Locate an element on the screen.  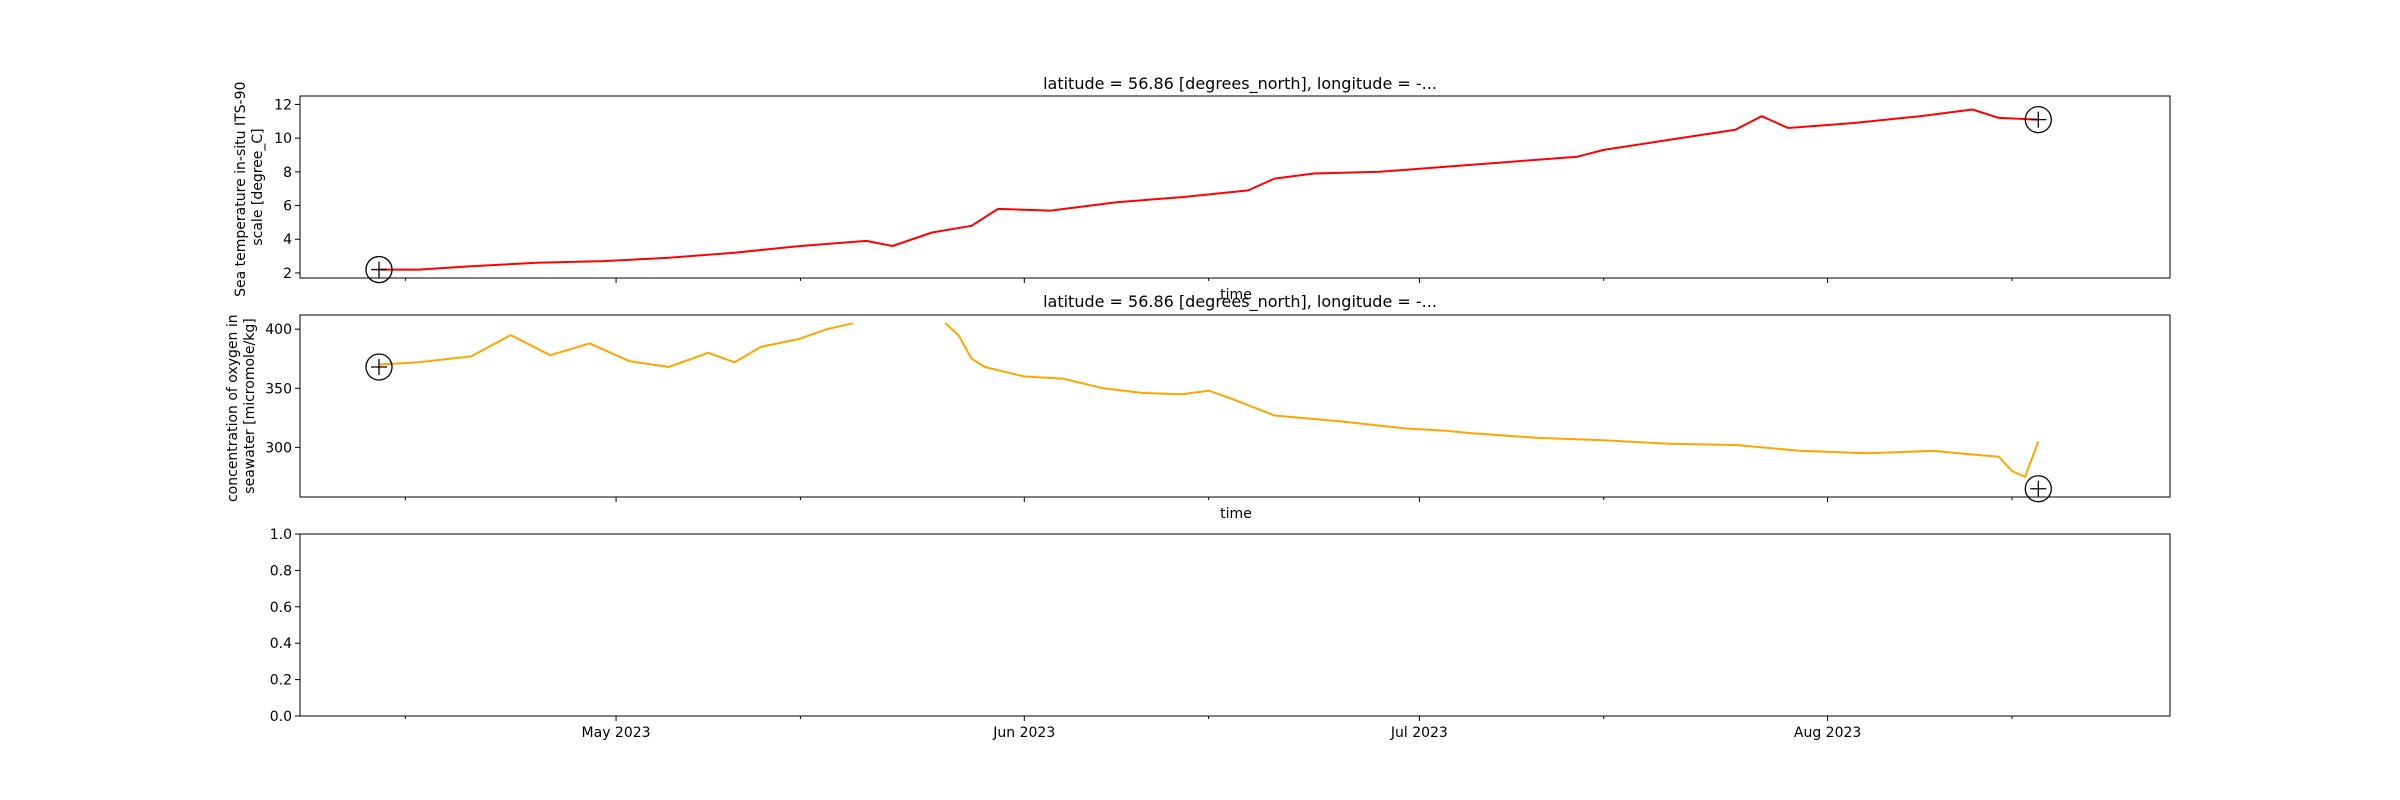
temperature-y-label-line-2: scale [degree_C] is located at coordinates (258, 186).